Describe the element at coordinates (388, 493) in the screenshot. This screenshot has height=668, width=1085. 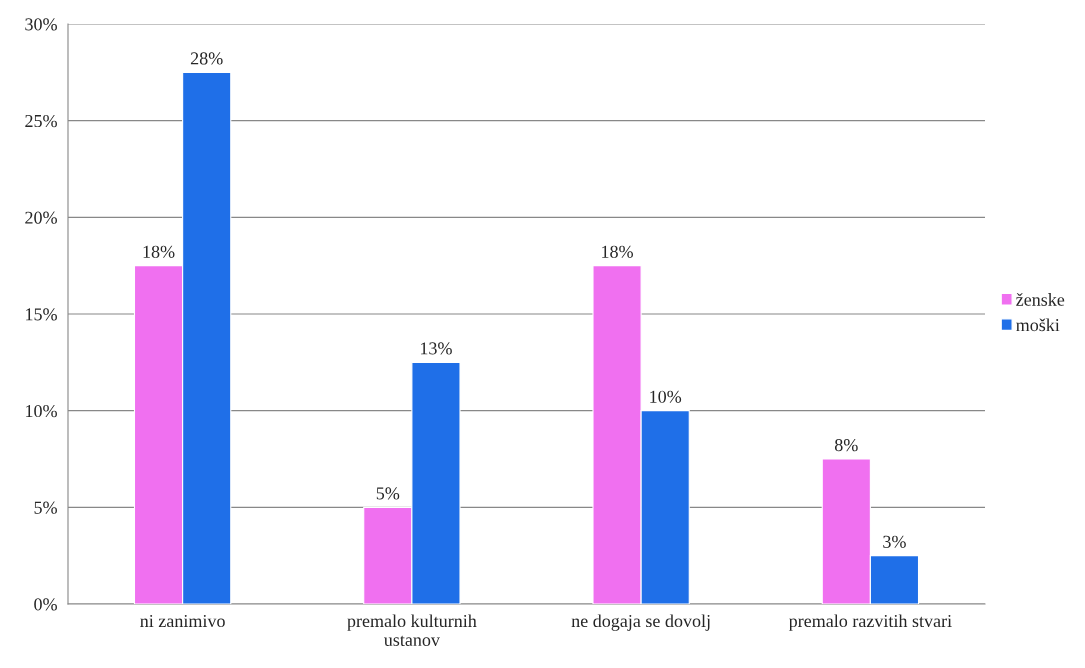
I see `data-label: 5%` at that location.